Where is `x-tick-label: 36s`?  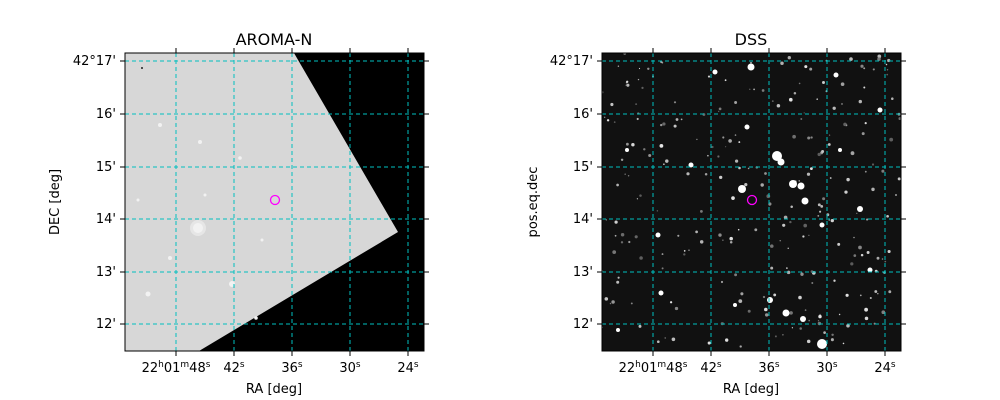
x-tick-label: 36s is located at coordinates (769, 368).